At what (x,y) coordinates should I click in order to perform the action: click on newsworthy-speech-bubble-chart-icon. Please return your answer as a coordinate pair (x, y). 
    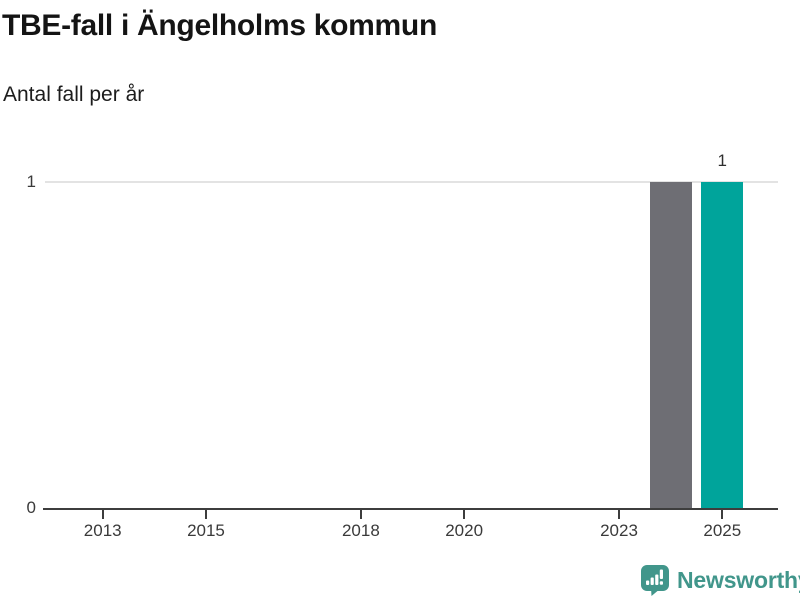
    Looking at the image, I should click on (655, 580).